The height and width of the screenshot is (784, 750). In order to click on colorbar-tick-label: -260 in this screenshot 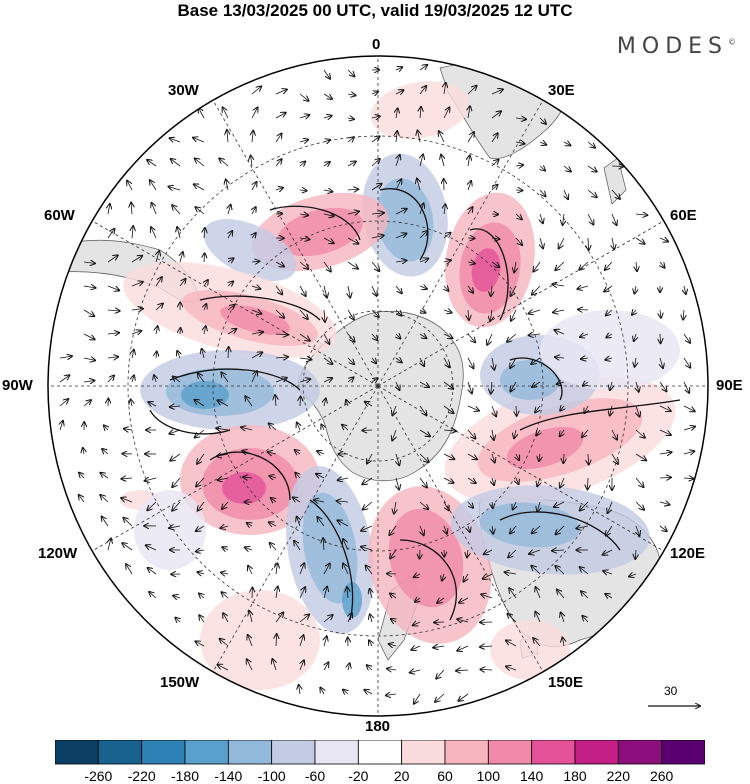, I will do `click(98, 776)`.